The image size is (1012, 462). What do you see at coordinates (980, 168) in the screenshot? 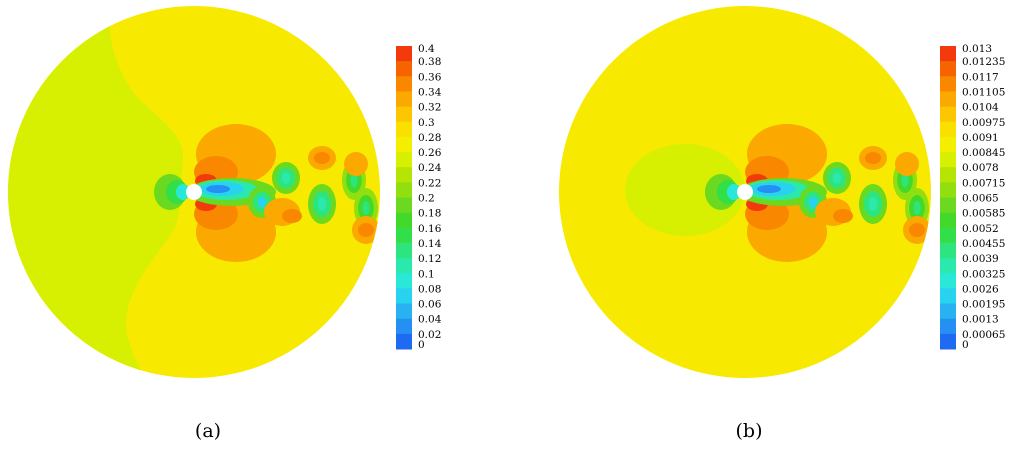
I see `colorbar-tick-8: 0.0078` at bounding box center [980, 168].